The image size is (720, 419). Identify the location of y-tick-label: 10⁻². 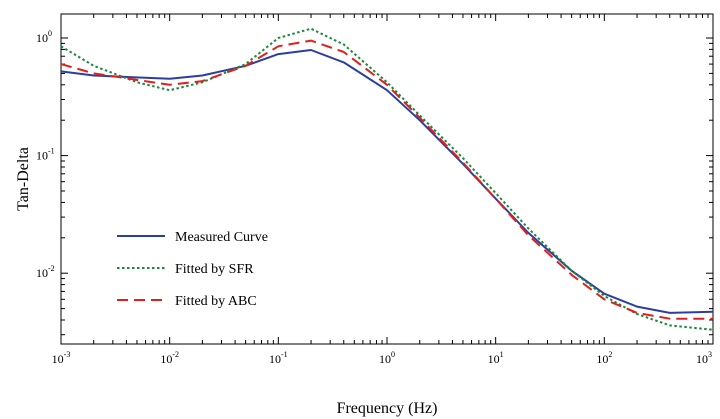
(45, 272).